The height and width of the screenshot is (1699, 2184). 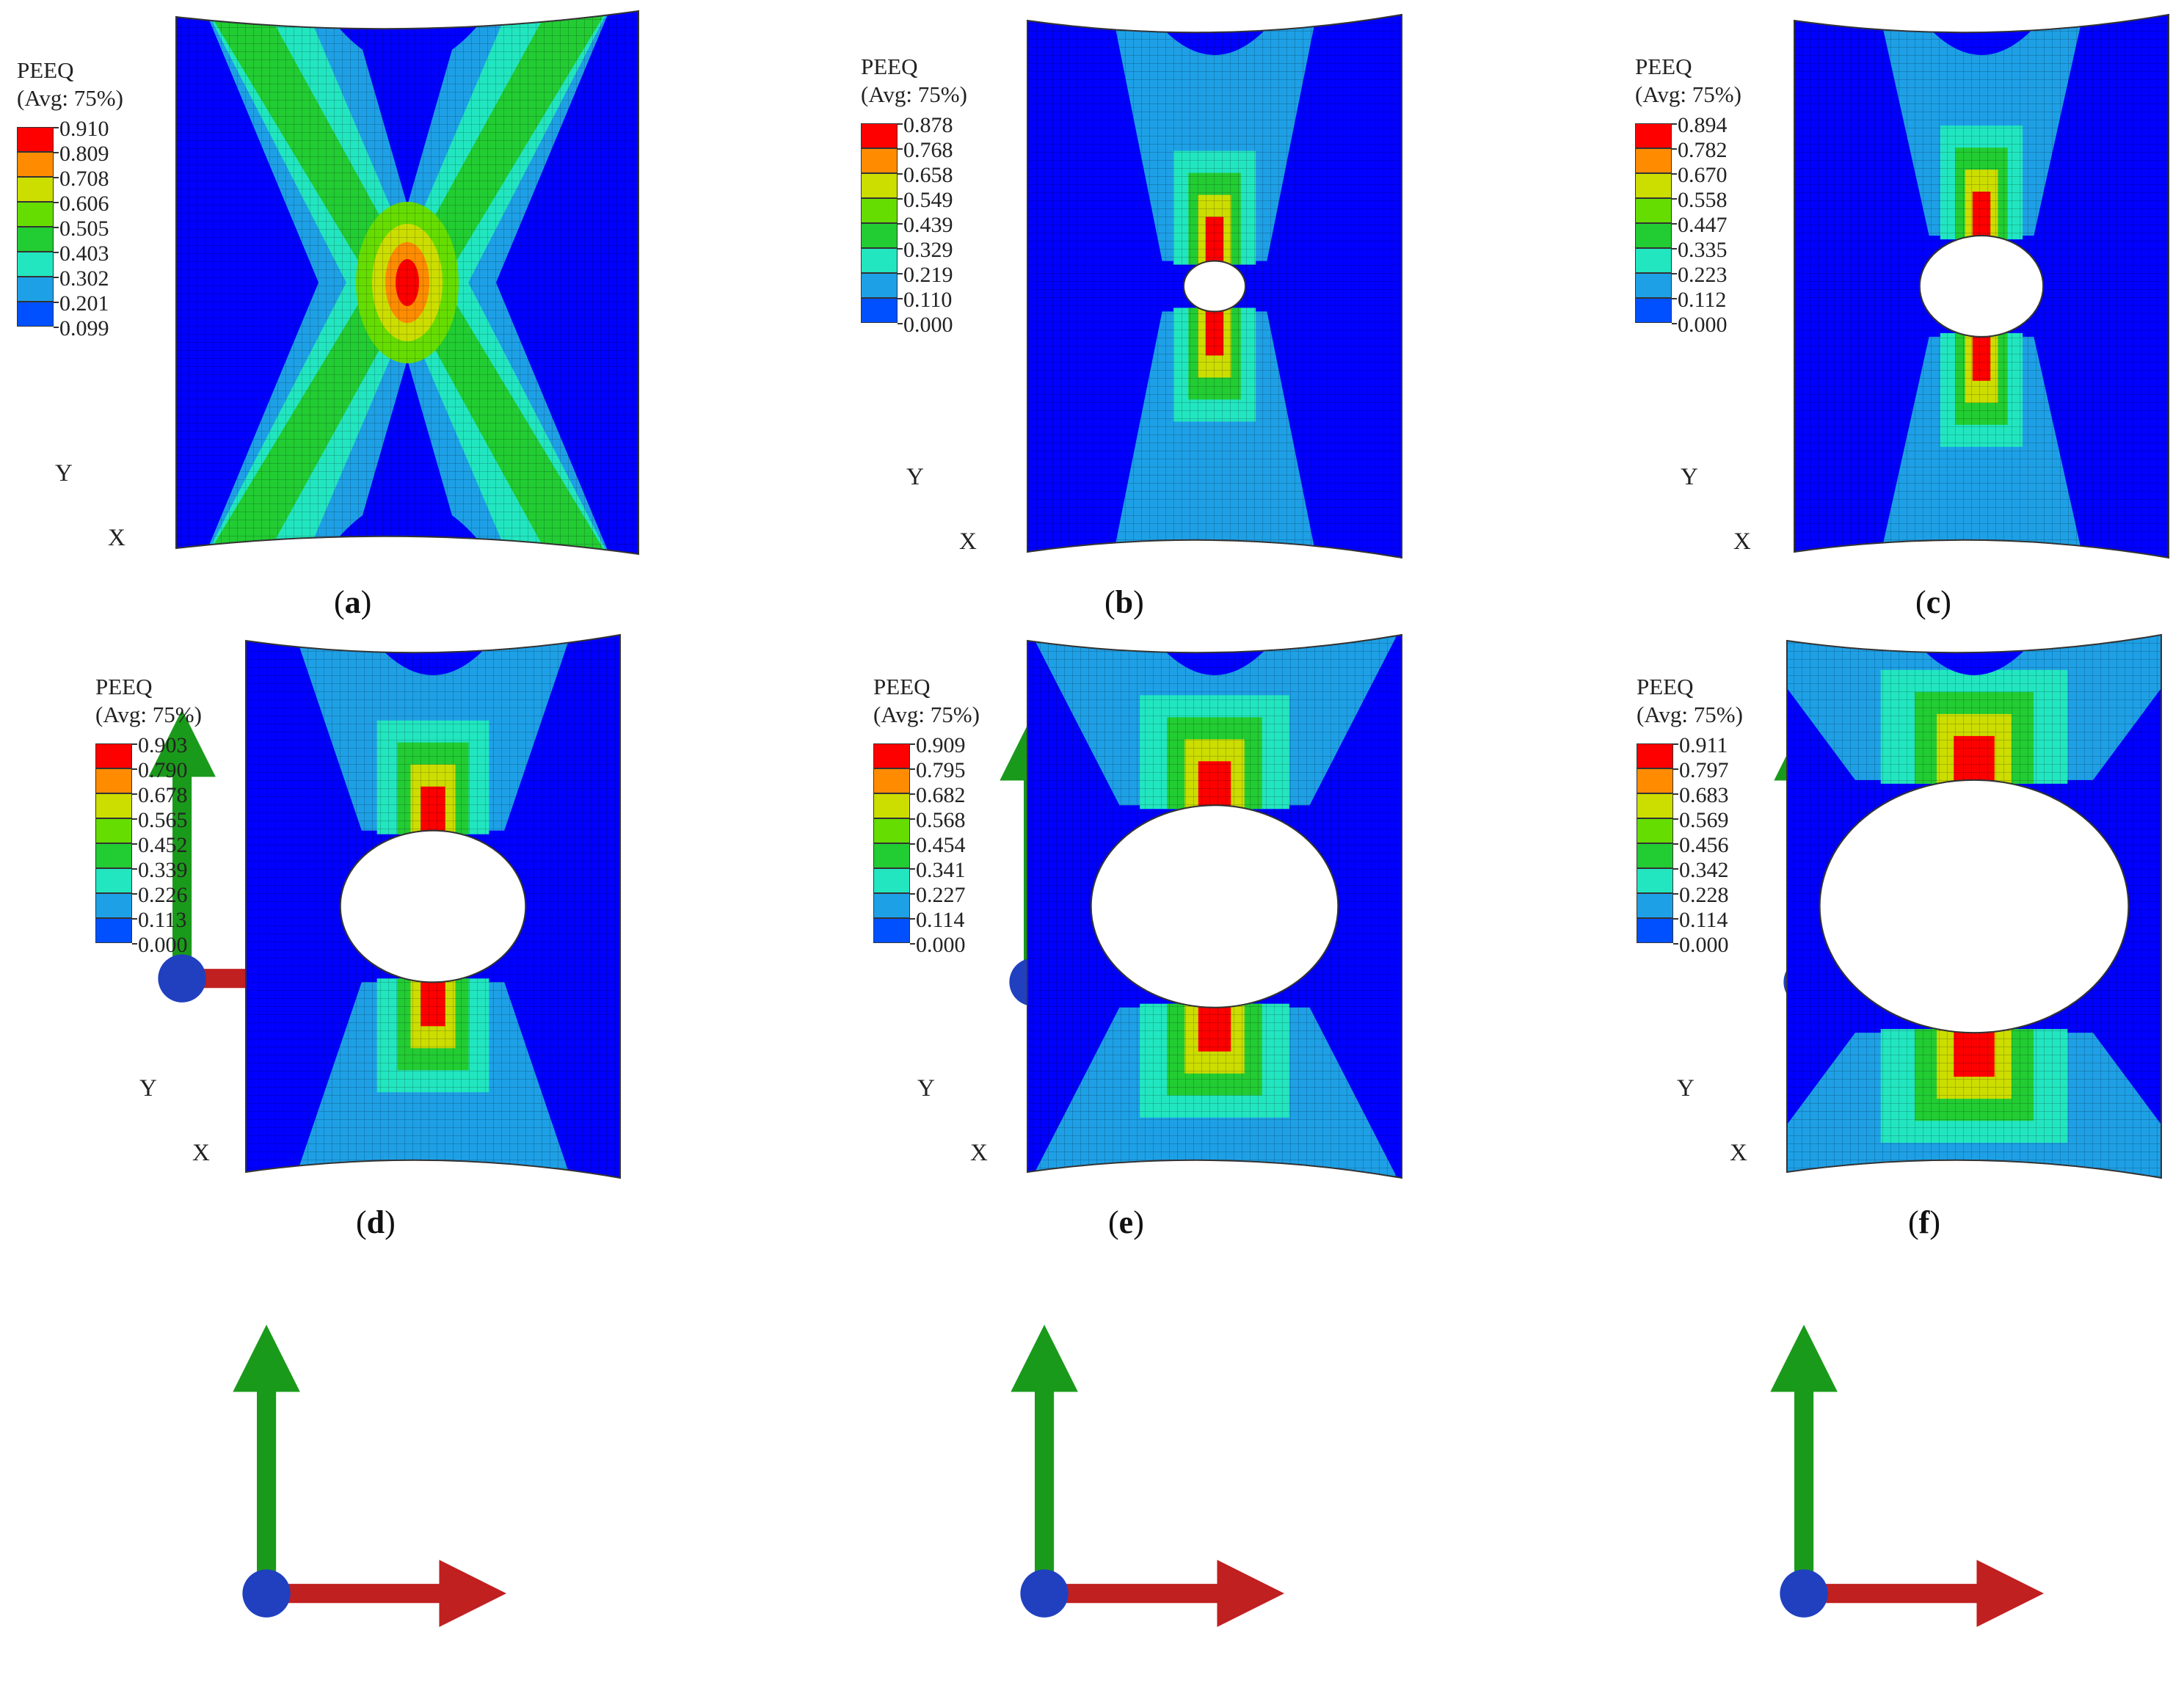 What do you see at coordinates (1704, 870) in the screenshot?
I see `legend-value: 0.342` at bounding box center [1704, 870].